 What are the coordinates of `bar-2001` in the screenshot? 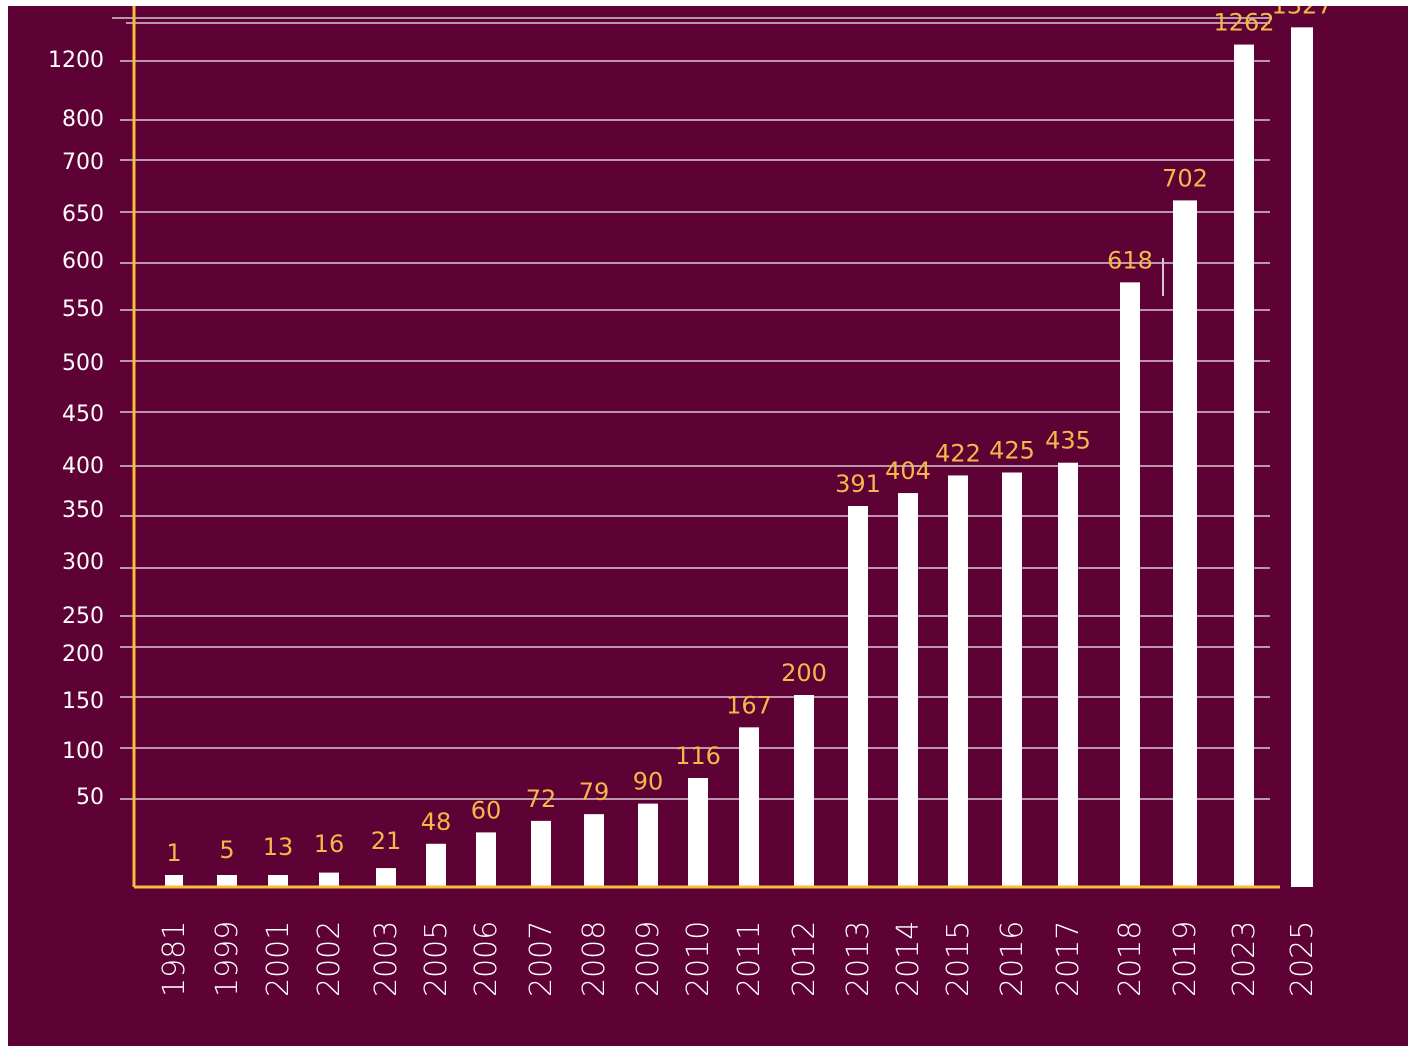 It's located at (278, 881).